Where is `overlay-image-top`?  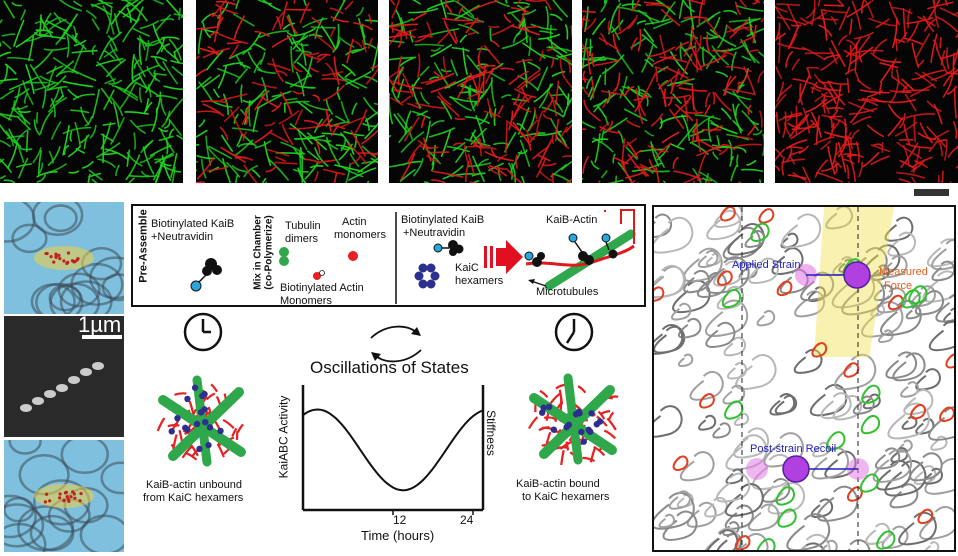
overlay-image-top is located at coordinates (64, 258).